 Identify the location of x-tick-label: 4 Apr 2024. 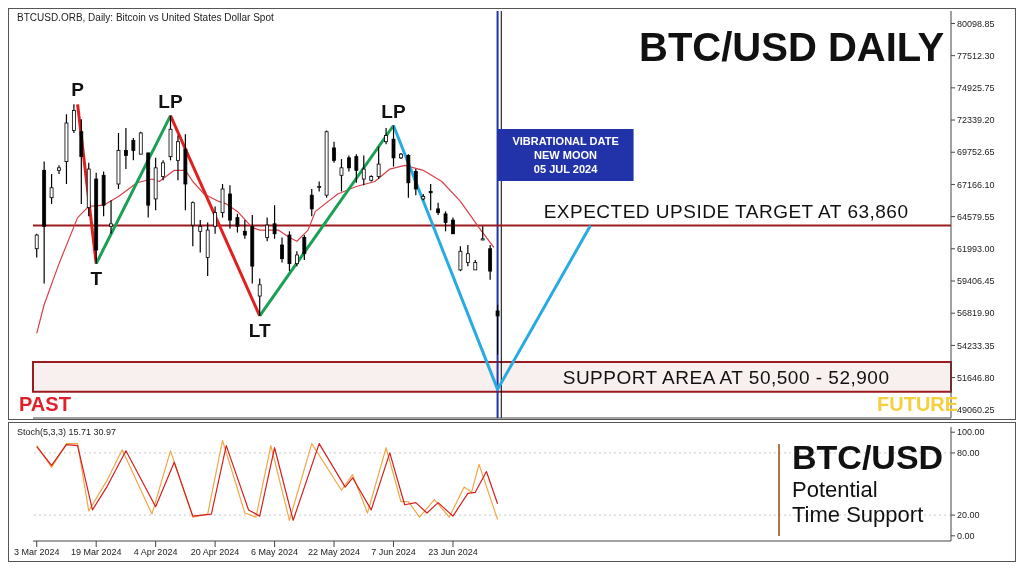
(155, 552).